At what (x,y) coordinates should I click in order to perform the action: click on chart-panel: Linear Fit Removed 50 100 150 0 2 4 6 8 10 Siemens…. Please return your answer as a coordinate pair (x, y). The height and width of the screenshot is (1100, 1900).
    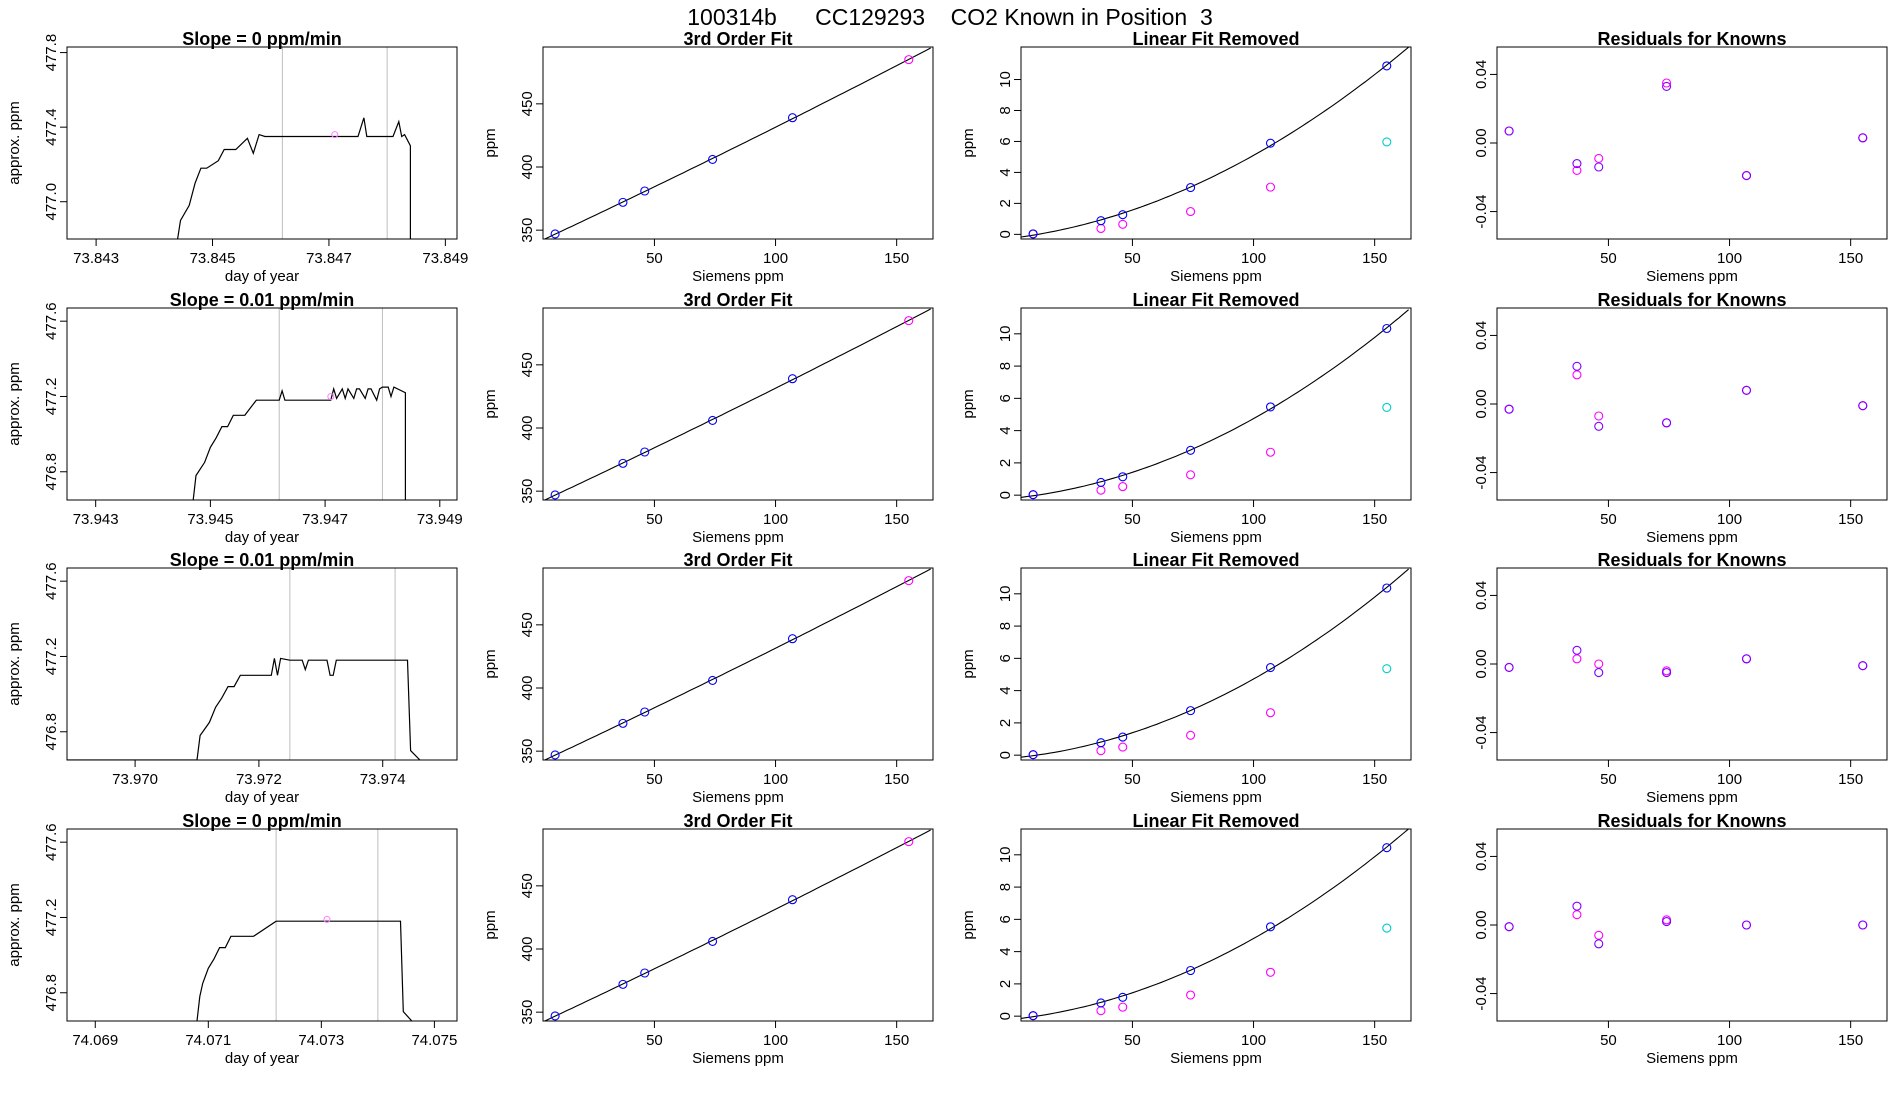
    Looking at the image, I should click on (1186, 418).